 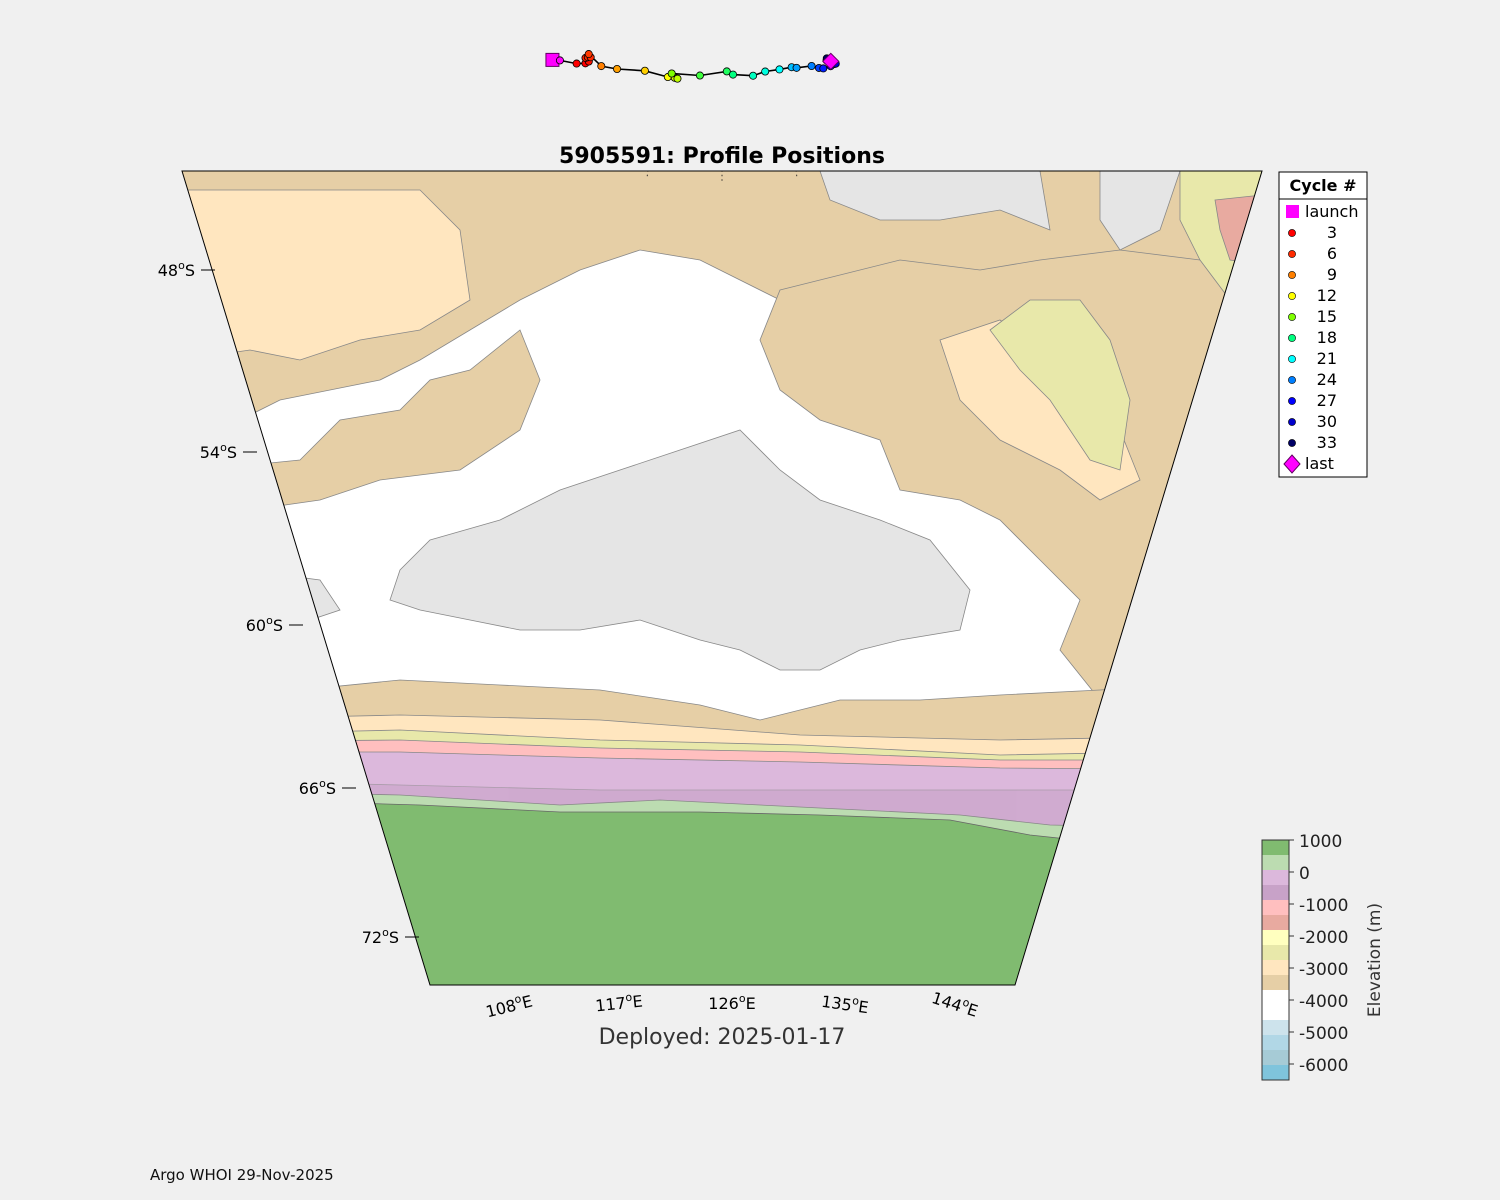 What do you see at coordinates (176, 269) in the screenshot?
I see `lat-tick-label: 48oS` at bounding box center [176, 269].